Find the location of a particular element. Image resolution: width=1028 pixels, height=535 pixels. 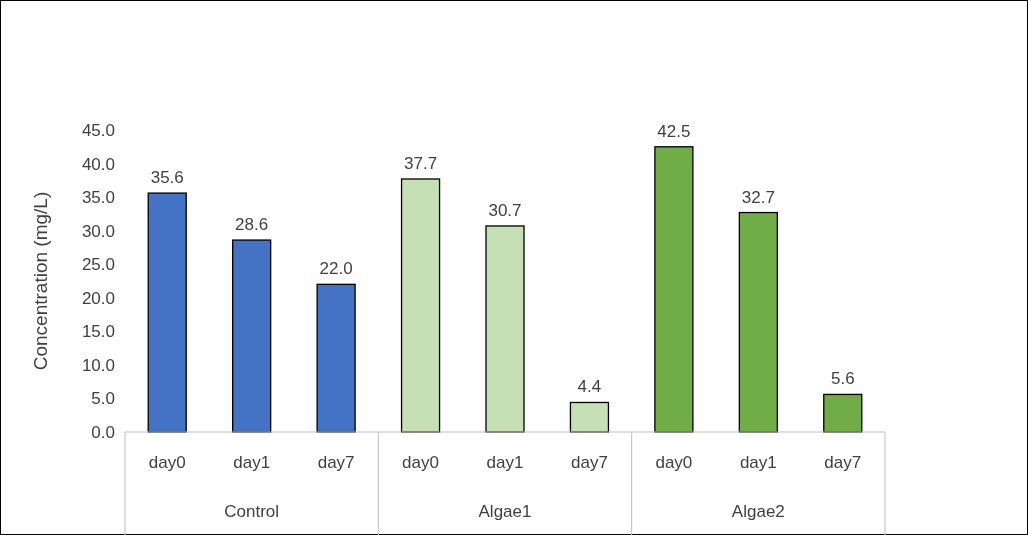

y-tick-label: 25.0 is located at coordinates (98, 265).